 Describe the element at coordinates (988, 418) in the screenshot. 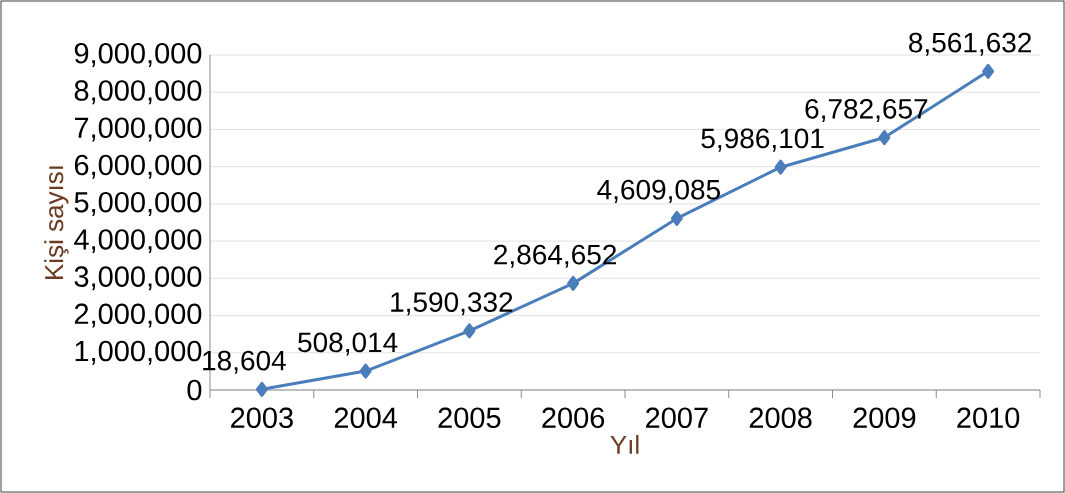

I see `x-tick-label: 2010` at that location.